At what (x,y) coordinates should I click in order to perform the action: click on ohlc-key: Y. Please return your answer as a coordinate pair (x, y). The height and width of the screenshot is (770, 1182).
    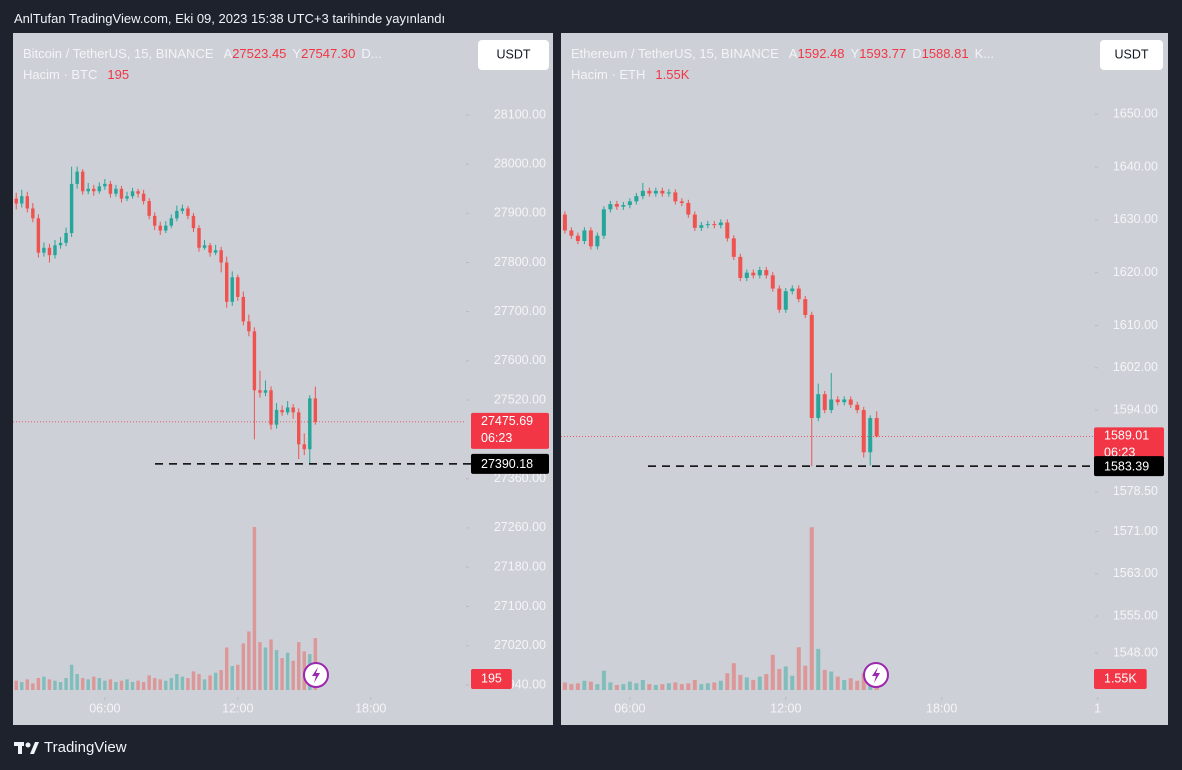
    Looking at the image, I should click on (297, 53).